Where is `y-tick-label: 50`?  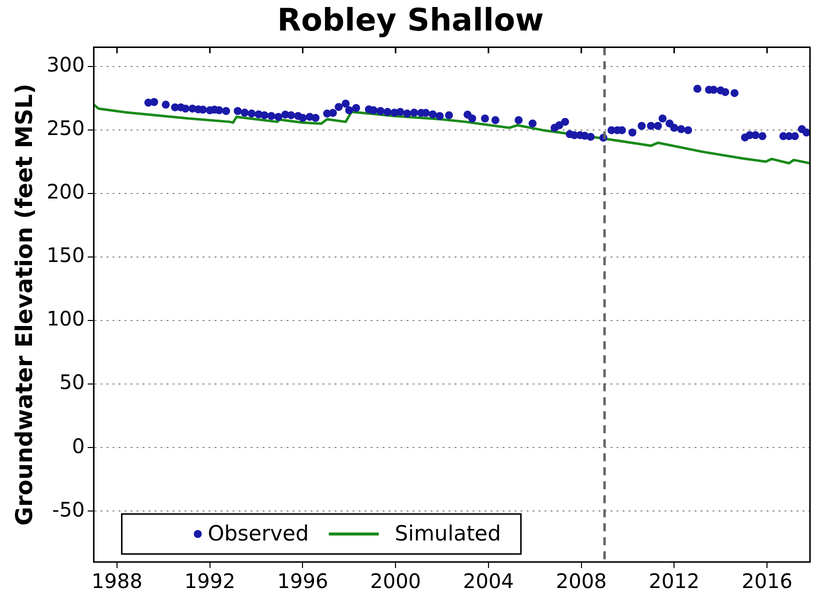 y-tick-label: 50 is located at coordinates (72, 382).